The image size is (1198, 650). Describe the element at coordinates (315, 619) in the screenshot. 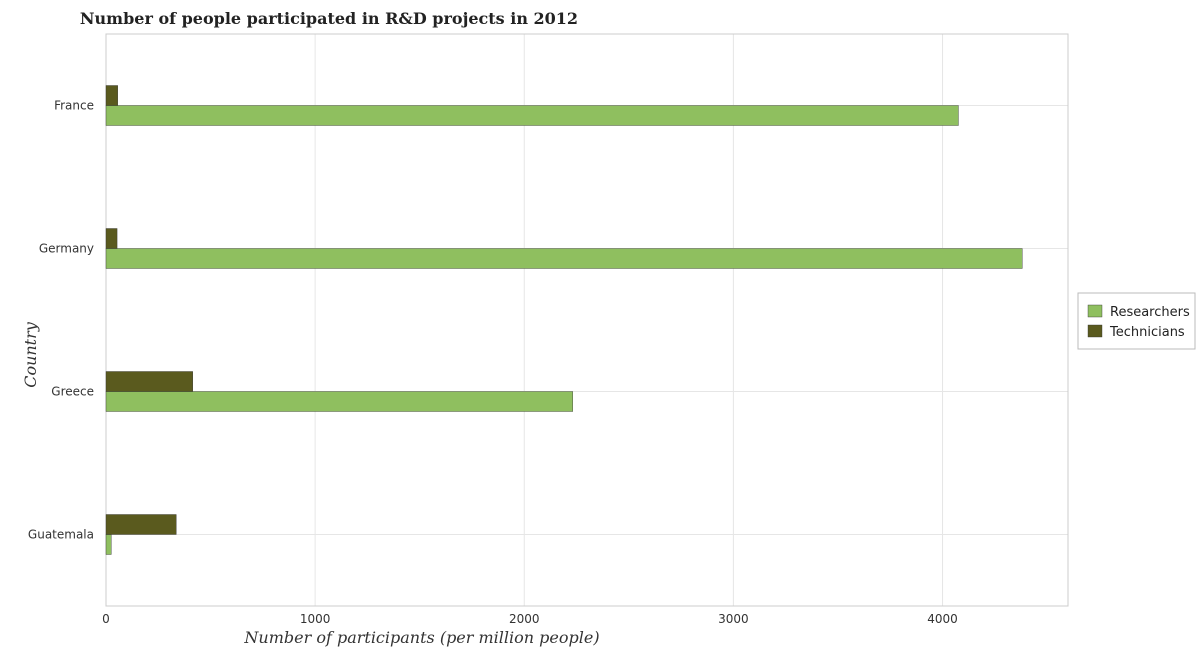

I see `x-tick-label: 1000` at that location.